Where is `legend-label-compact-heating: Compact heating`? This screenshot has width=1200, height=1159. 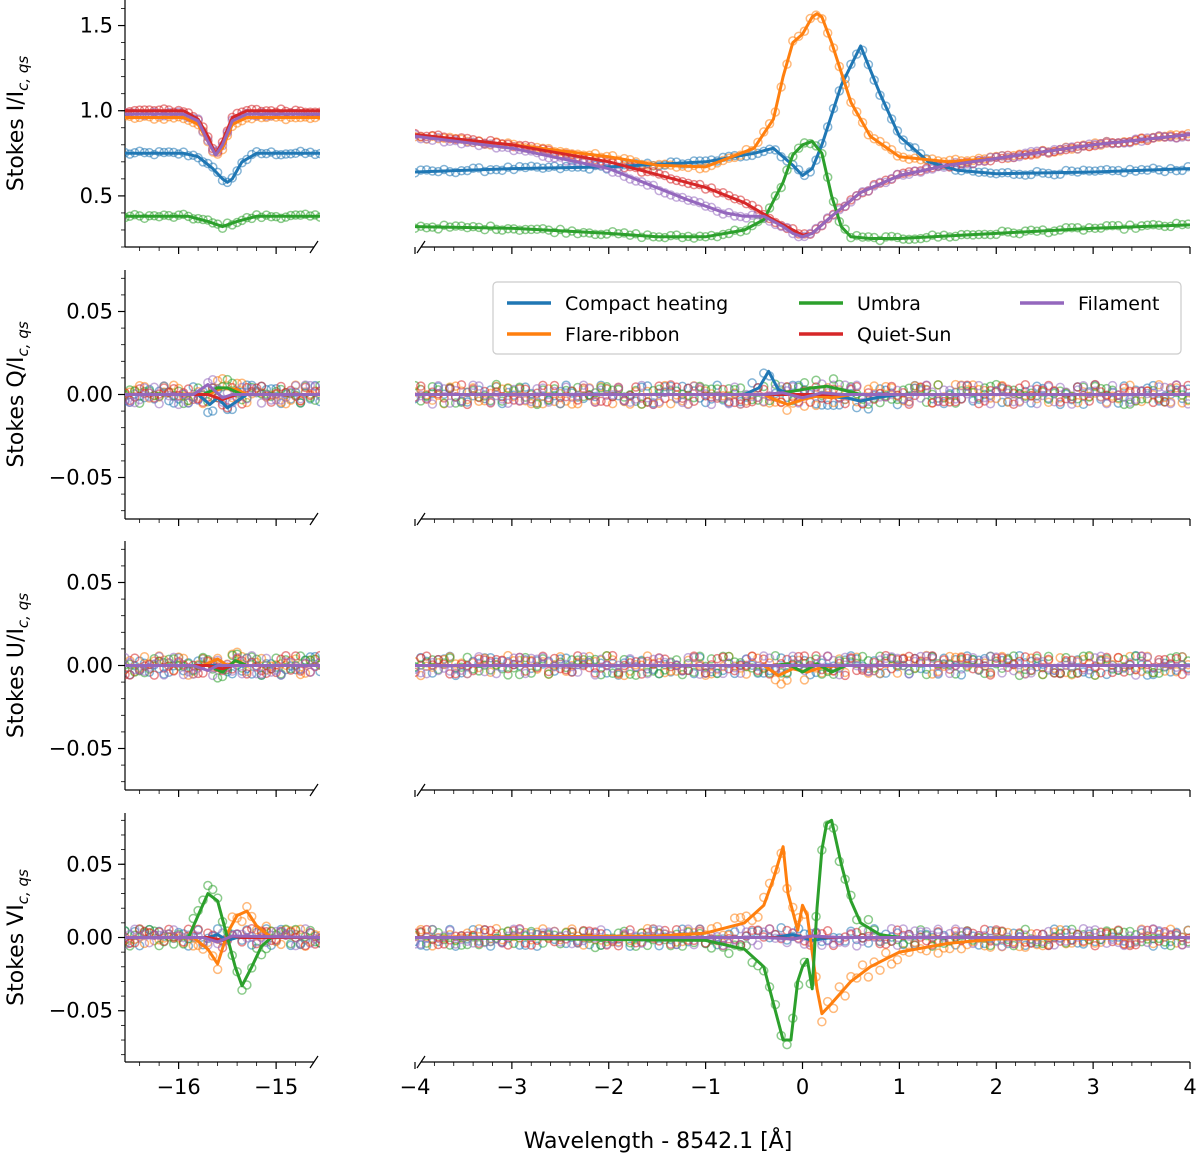
legend-label-compact-heating: Compact heating is located at coordinates (646, 304).